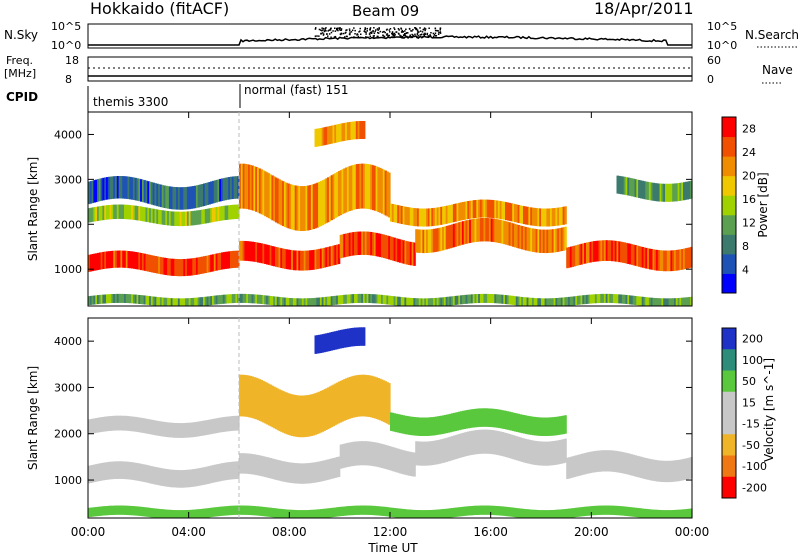  What do you see at coordinates (754, 487) in the screenshot?
I see `colorbar-tick-label: -200` at bounding box center [754, 487].